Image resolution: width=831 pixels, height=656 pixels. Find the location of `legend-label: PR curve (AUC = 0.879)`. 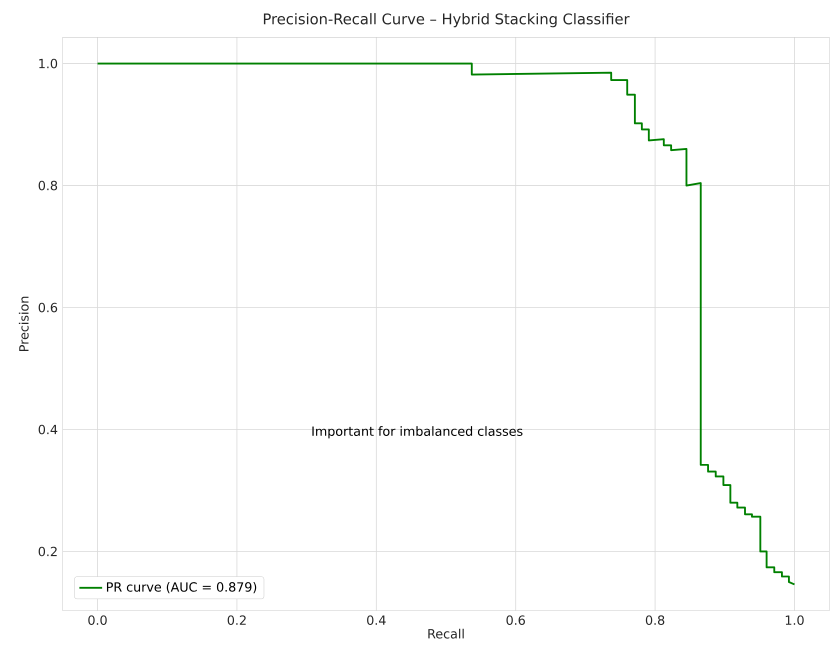

legend-label: PR curve (AUC = 0.879) is located at coordinates (181, 588).